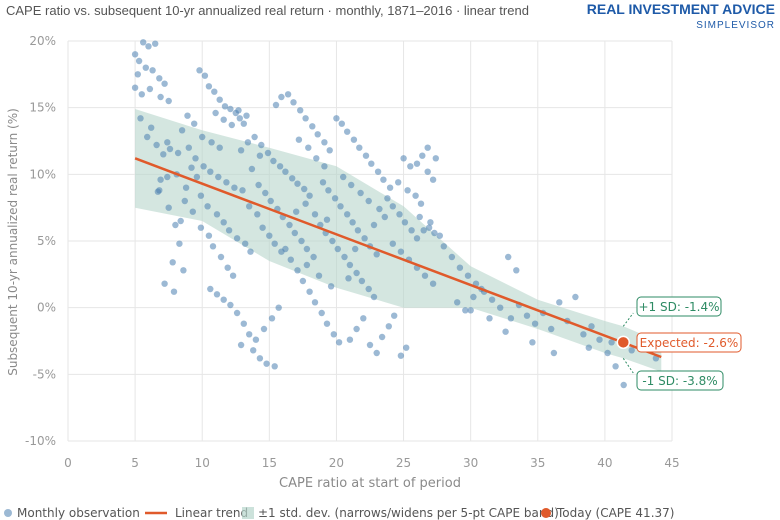 The height and width of the screenshot is (520, 780). Describe the element at coordinates (615, 513) in the screenshot. I see `legend-today-label: Today (CAPE 41.37)` at that location.